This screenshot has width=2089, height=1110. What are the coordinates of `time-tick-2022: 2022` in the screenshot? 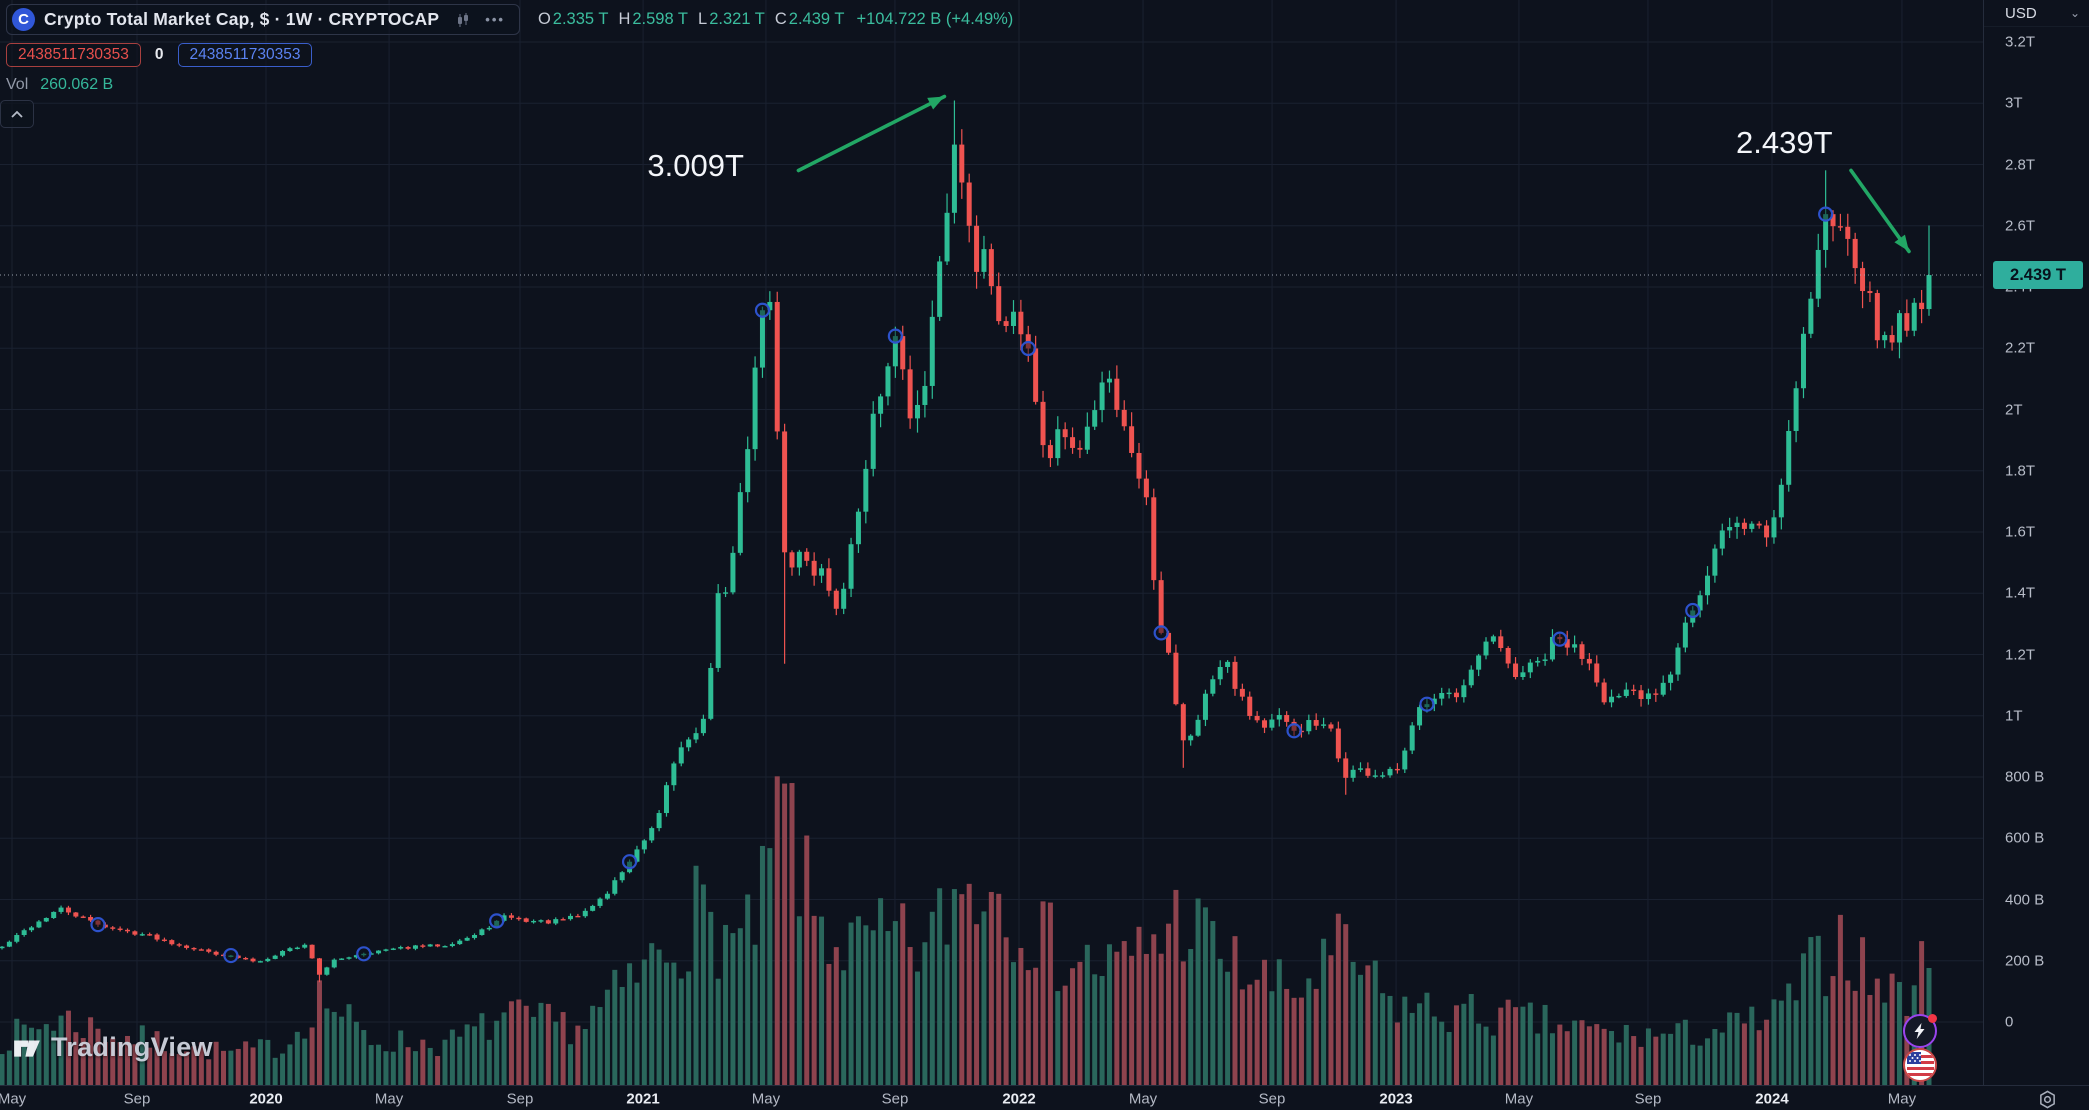 It's located at (1019, 1098).